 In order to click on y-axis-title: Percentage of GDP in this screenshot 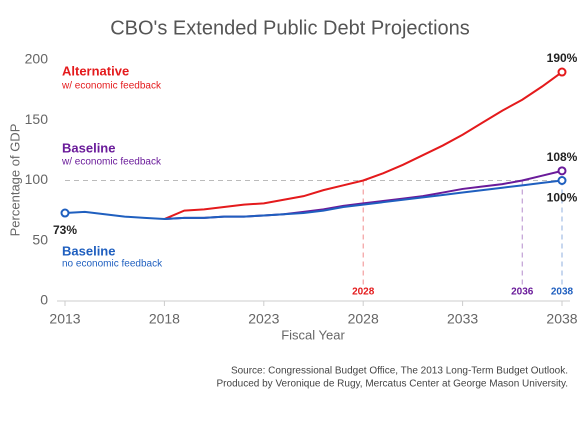, I will do `click(14, 180)`.